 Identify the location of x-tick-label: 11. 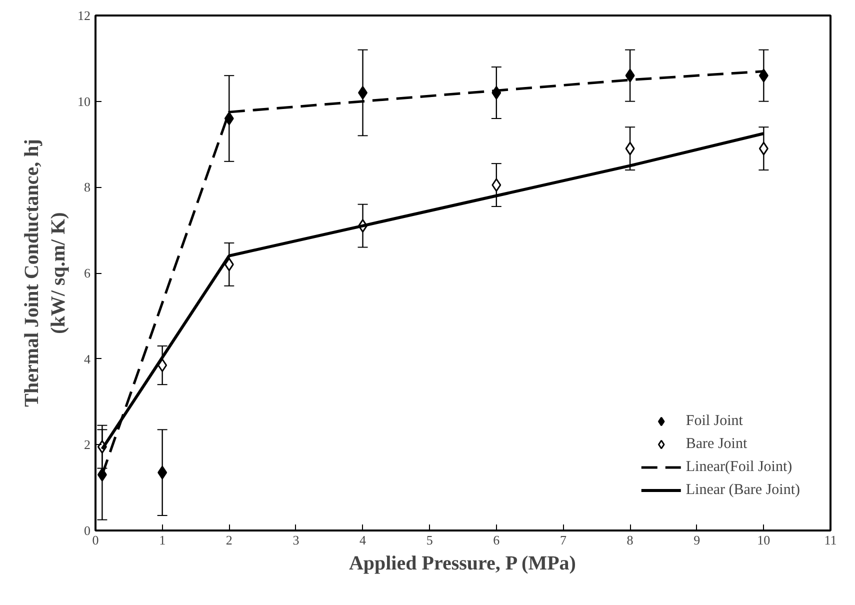
(830, 540).